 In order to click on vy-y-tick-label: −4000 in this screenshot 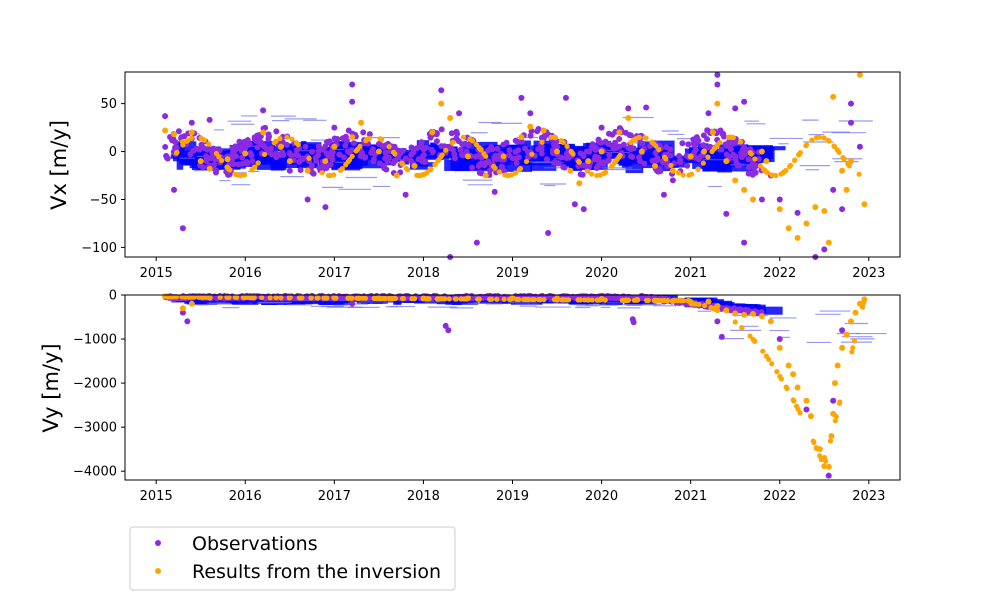, I will do `click(95, 472)`.